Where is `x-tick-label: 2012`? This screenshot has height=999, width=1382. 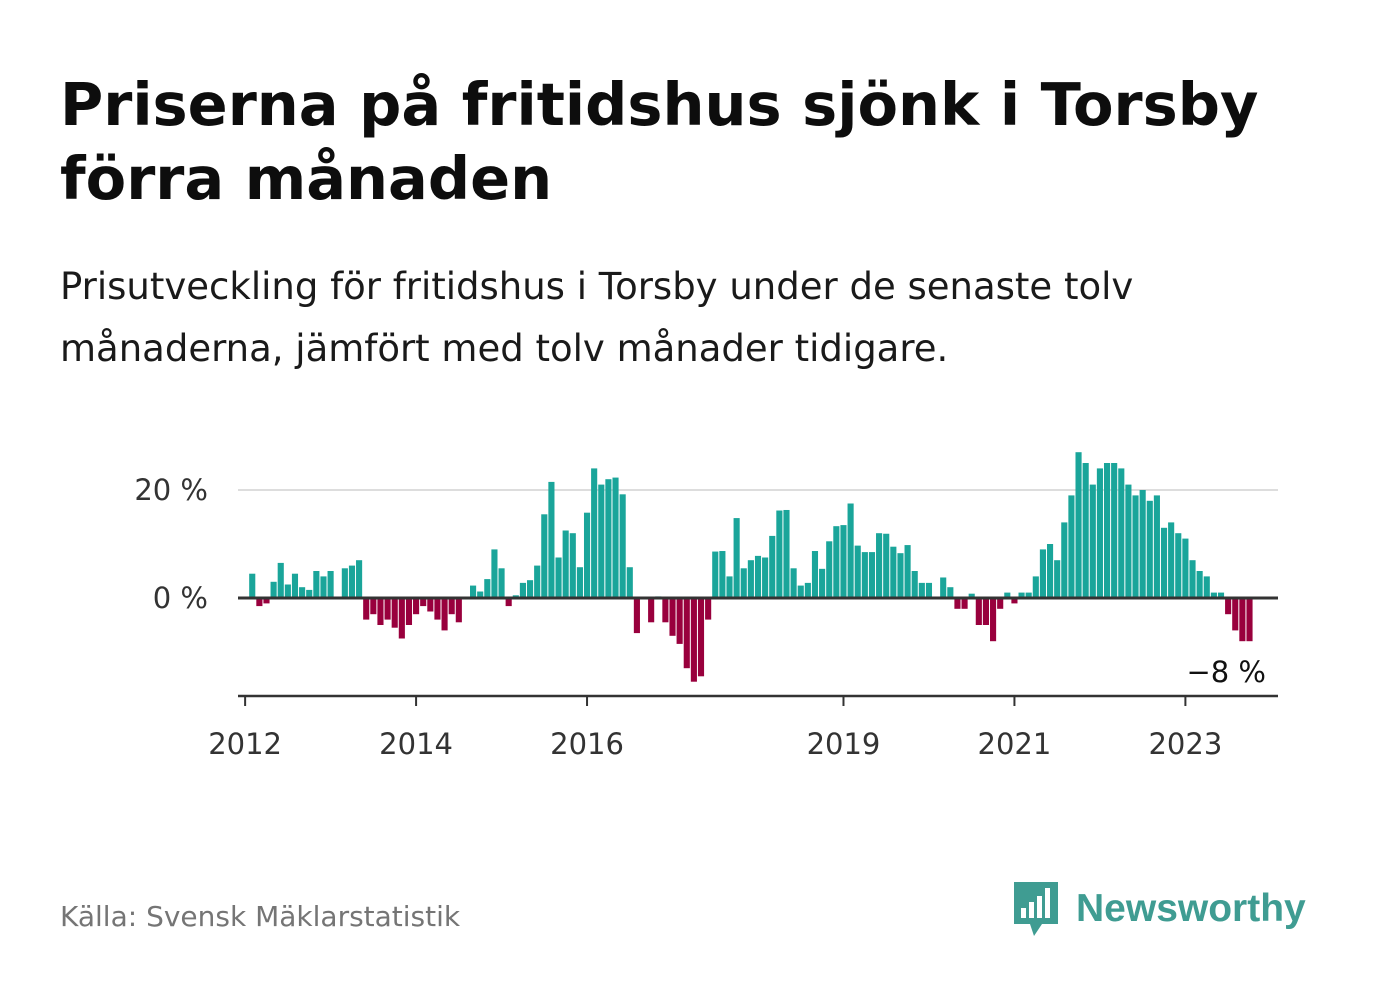 x-tick-label: 2012 is located at coordinates (245, 744).